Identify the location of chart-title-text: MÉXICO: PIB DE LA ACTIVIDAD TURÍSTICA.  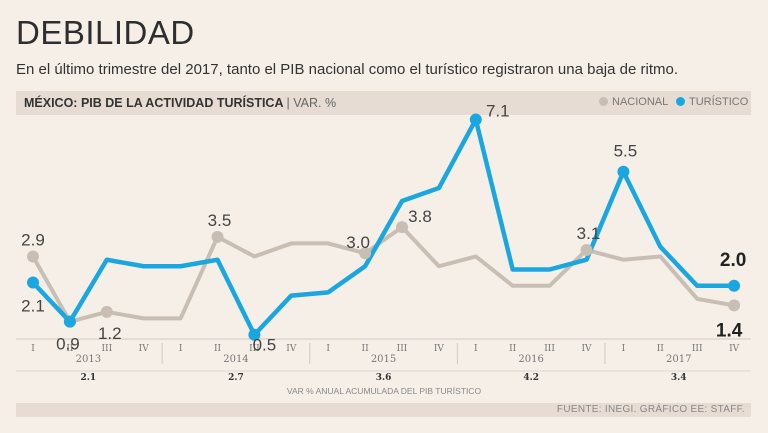
(154, 103).